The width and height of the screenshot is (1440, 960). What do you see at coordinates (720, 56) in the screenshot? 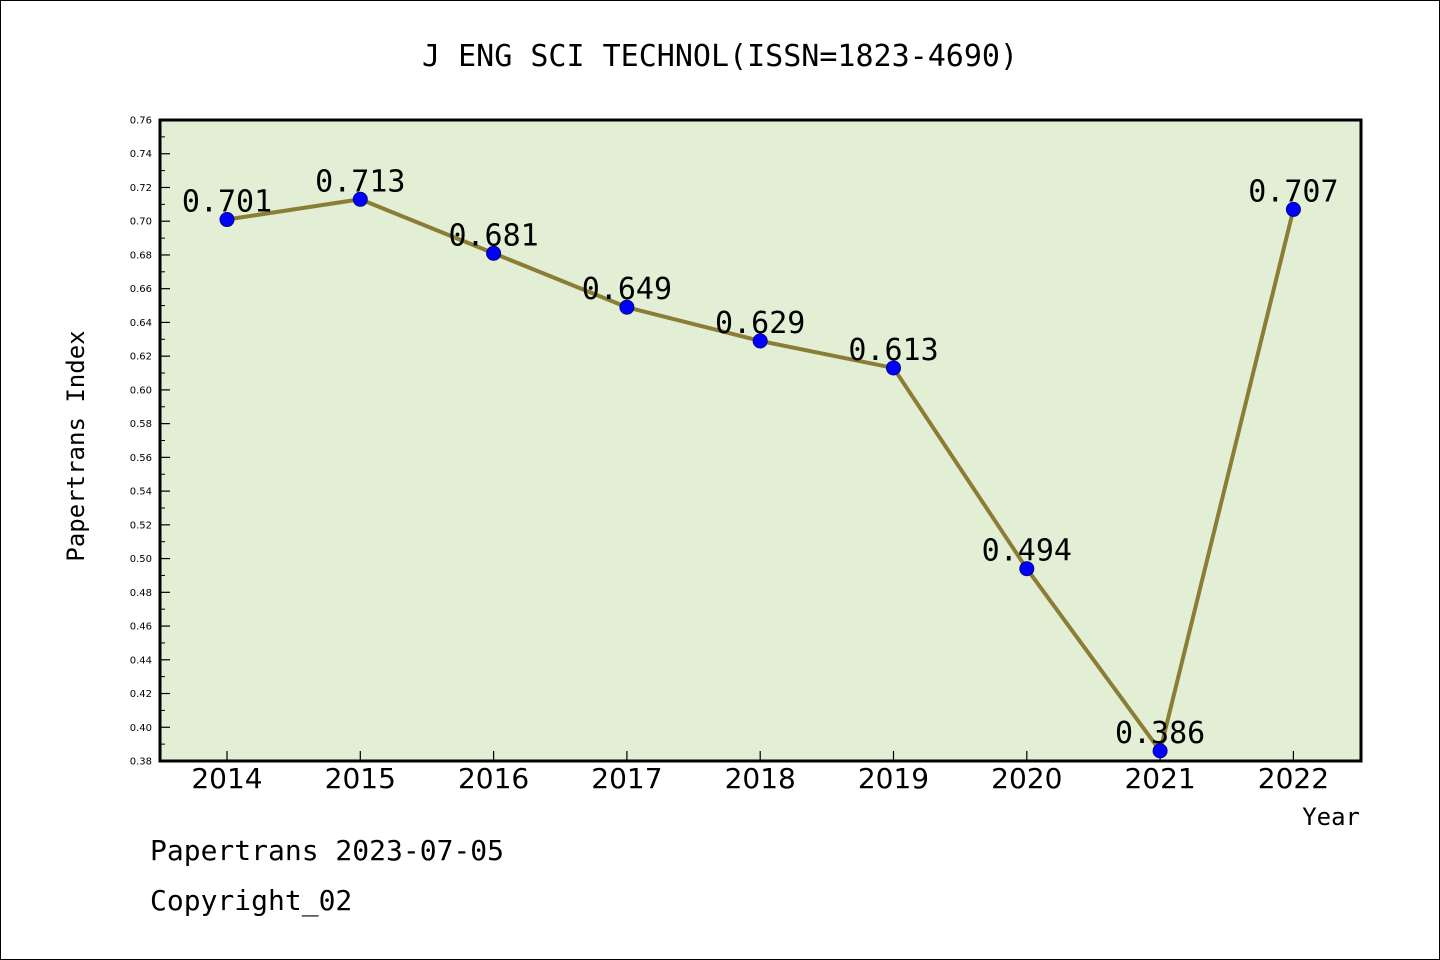
I see `chart-title: J ENG SCI TECHNOL(ISSN=1823-4690)` at bounding box center [720, 56].